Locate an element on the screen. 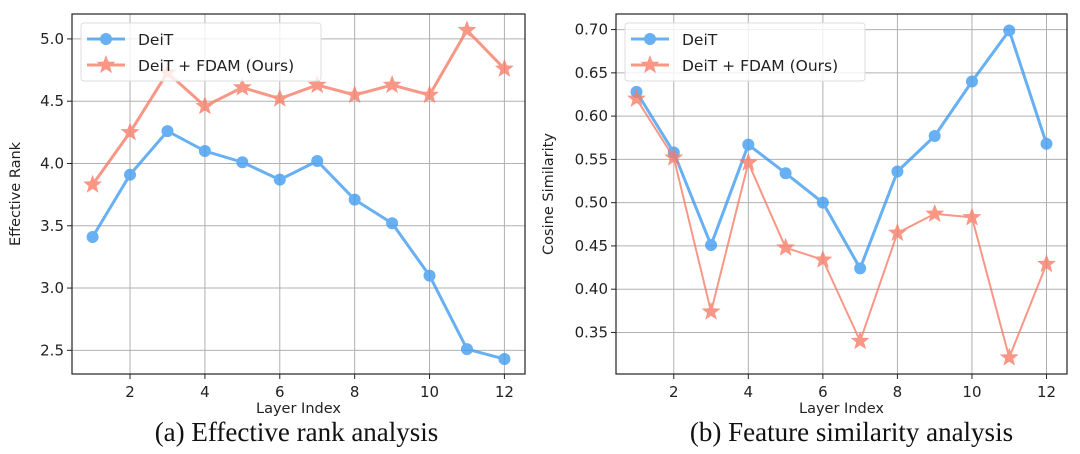 Image resolution: width=1080 pixels, height=454 pixels. figure-caption: (a) Effective rank analysis is located at coordinates (297, 432).